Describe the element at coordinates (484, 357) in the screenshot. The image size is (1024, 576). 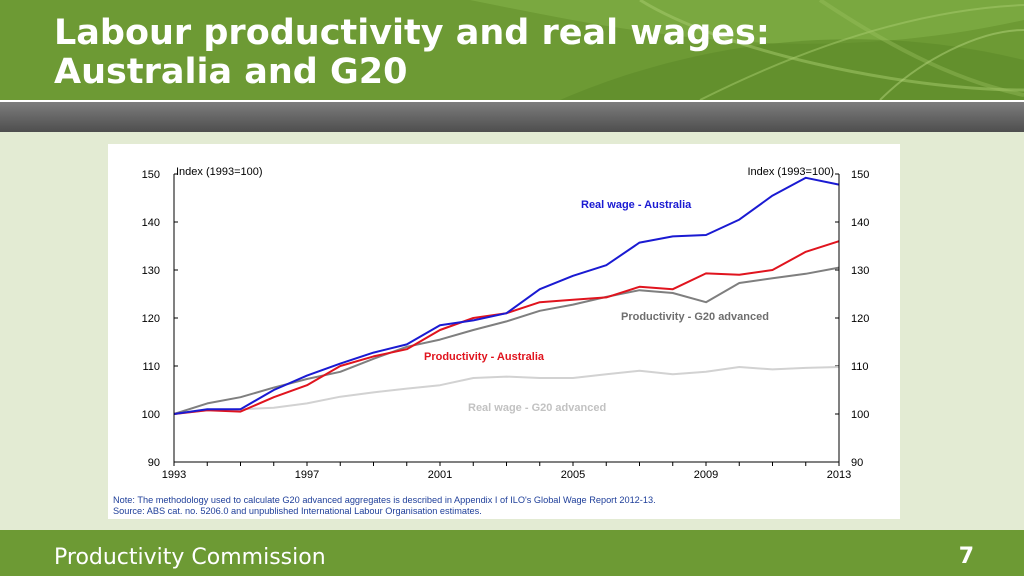
I see `series-label-productivity-australia: Productivity - Australia` at that location.